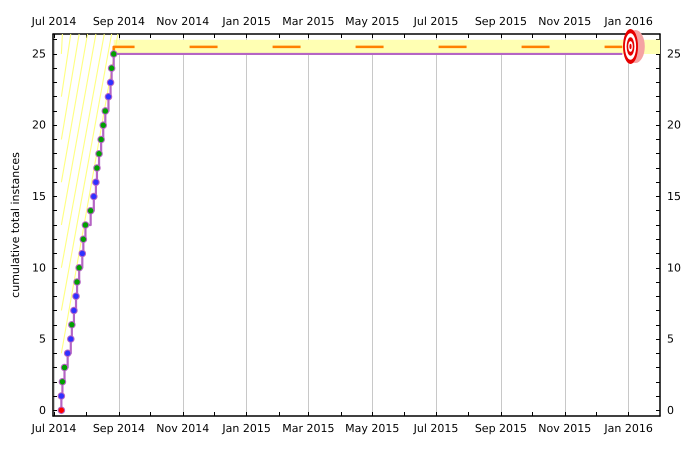 This screenshot has height=453, width=696. Describe the element at coordinates (183, 428) in the screenshot. I see `x-tick-label: Nov 2014` at that location.